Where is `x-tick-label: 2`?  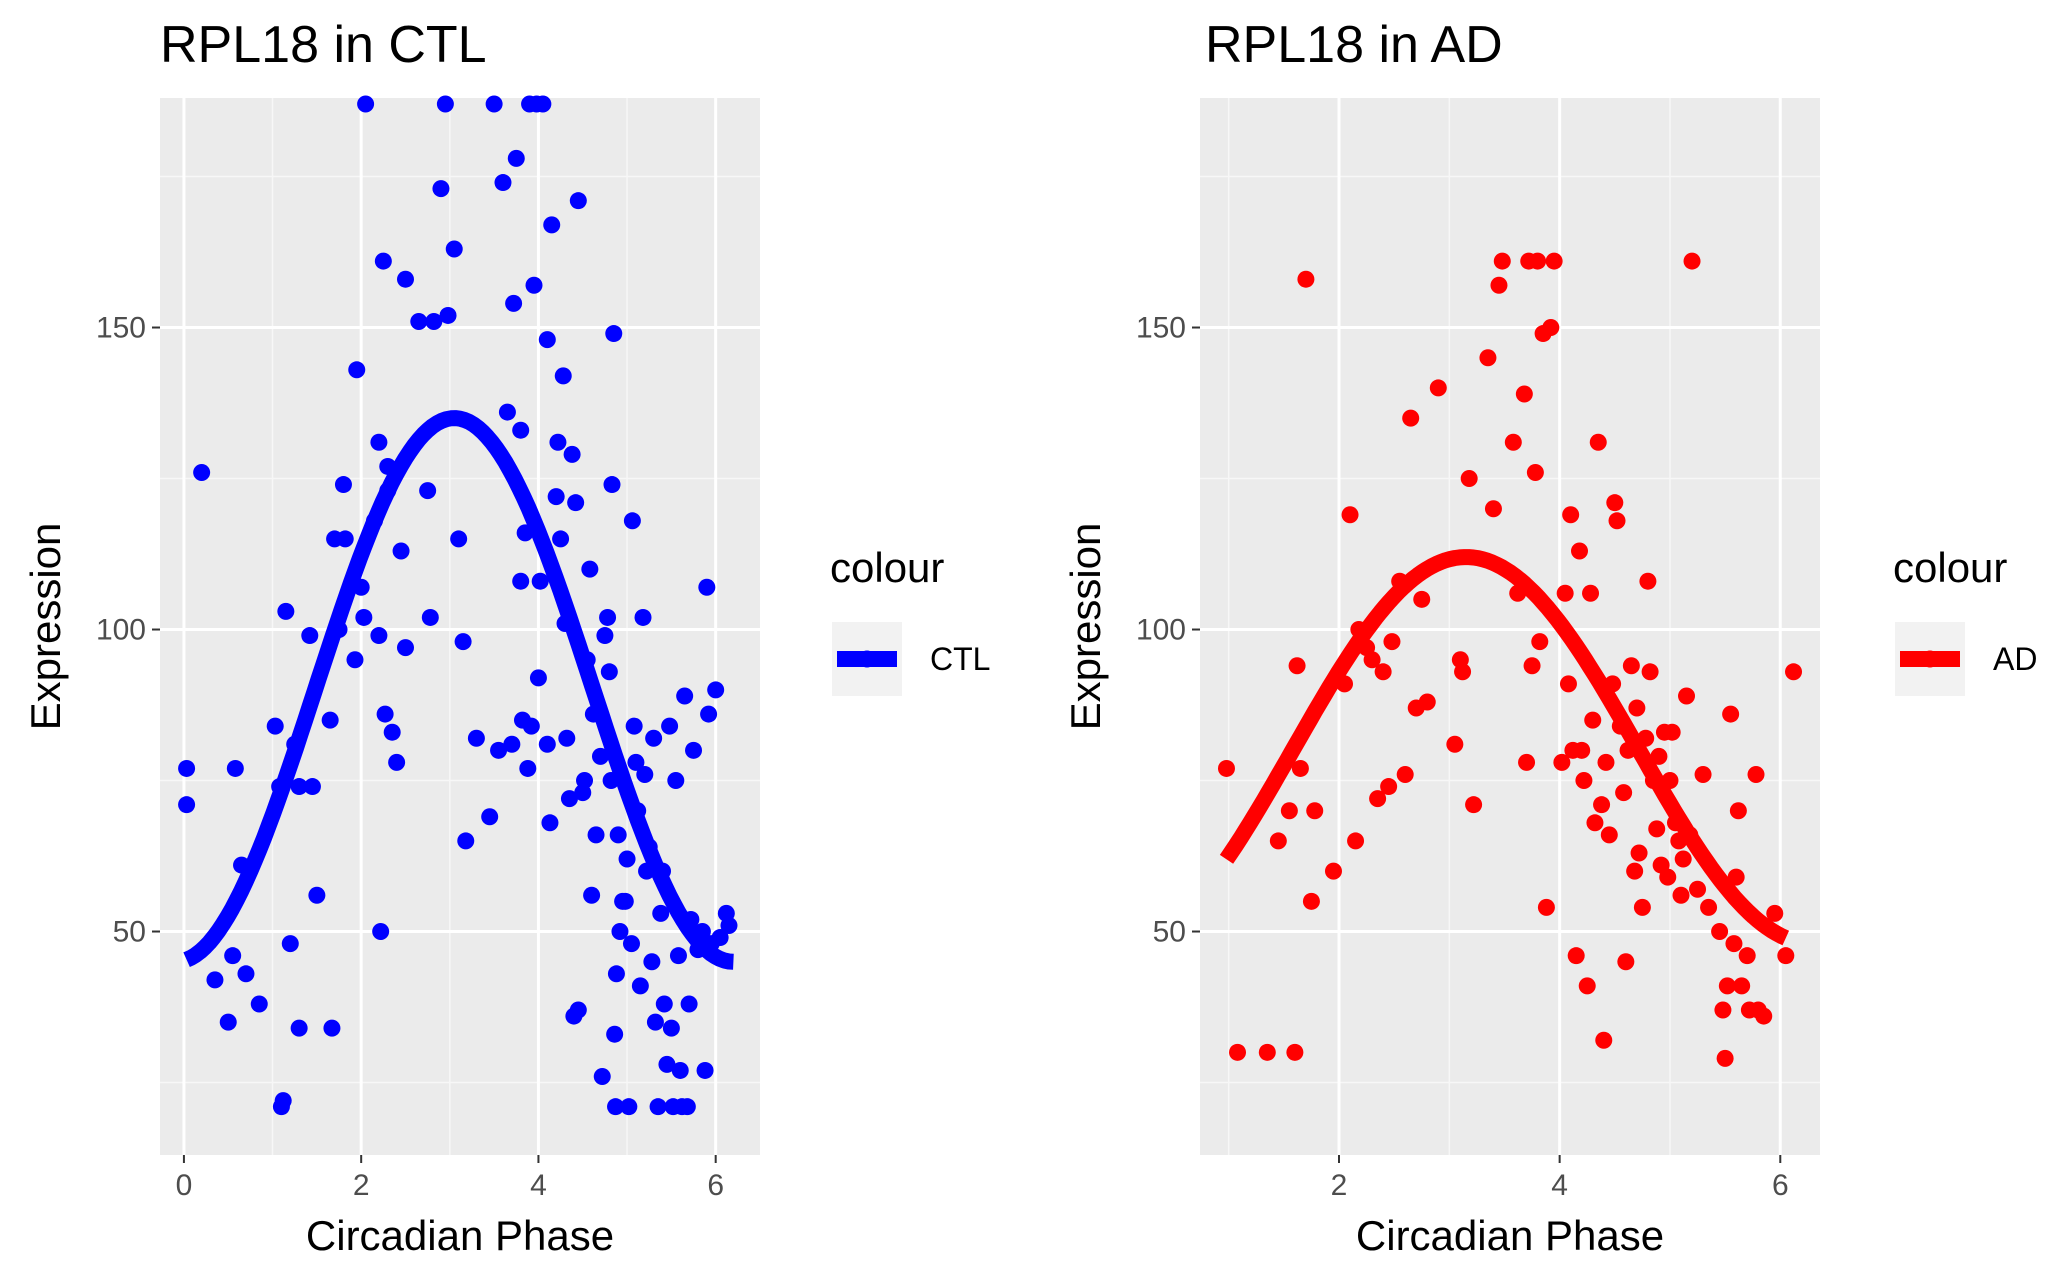
x-tick-label: 2 is located at coordinates (361, 1185).